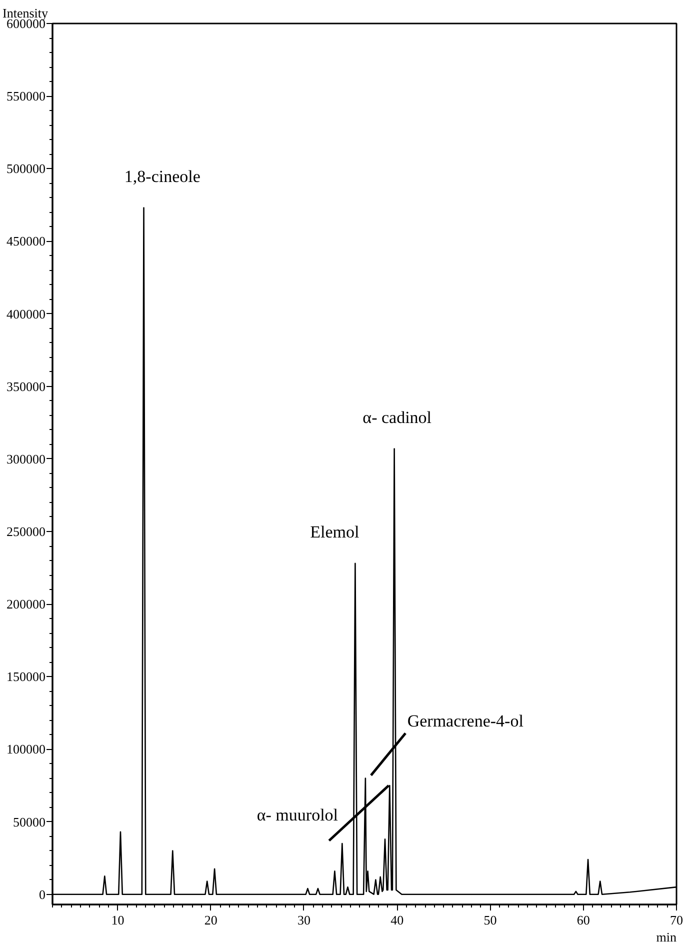 The width and height of the screenshot is (684, 944). I want to click on y-tick-label: 100000, so click(26, 749).